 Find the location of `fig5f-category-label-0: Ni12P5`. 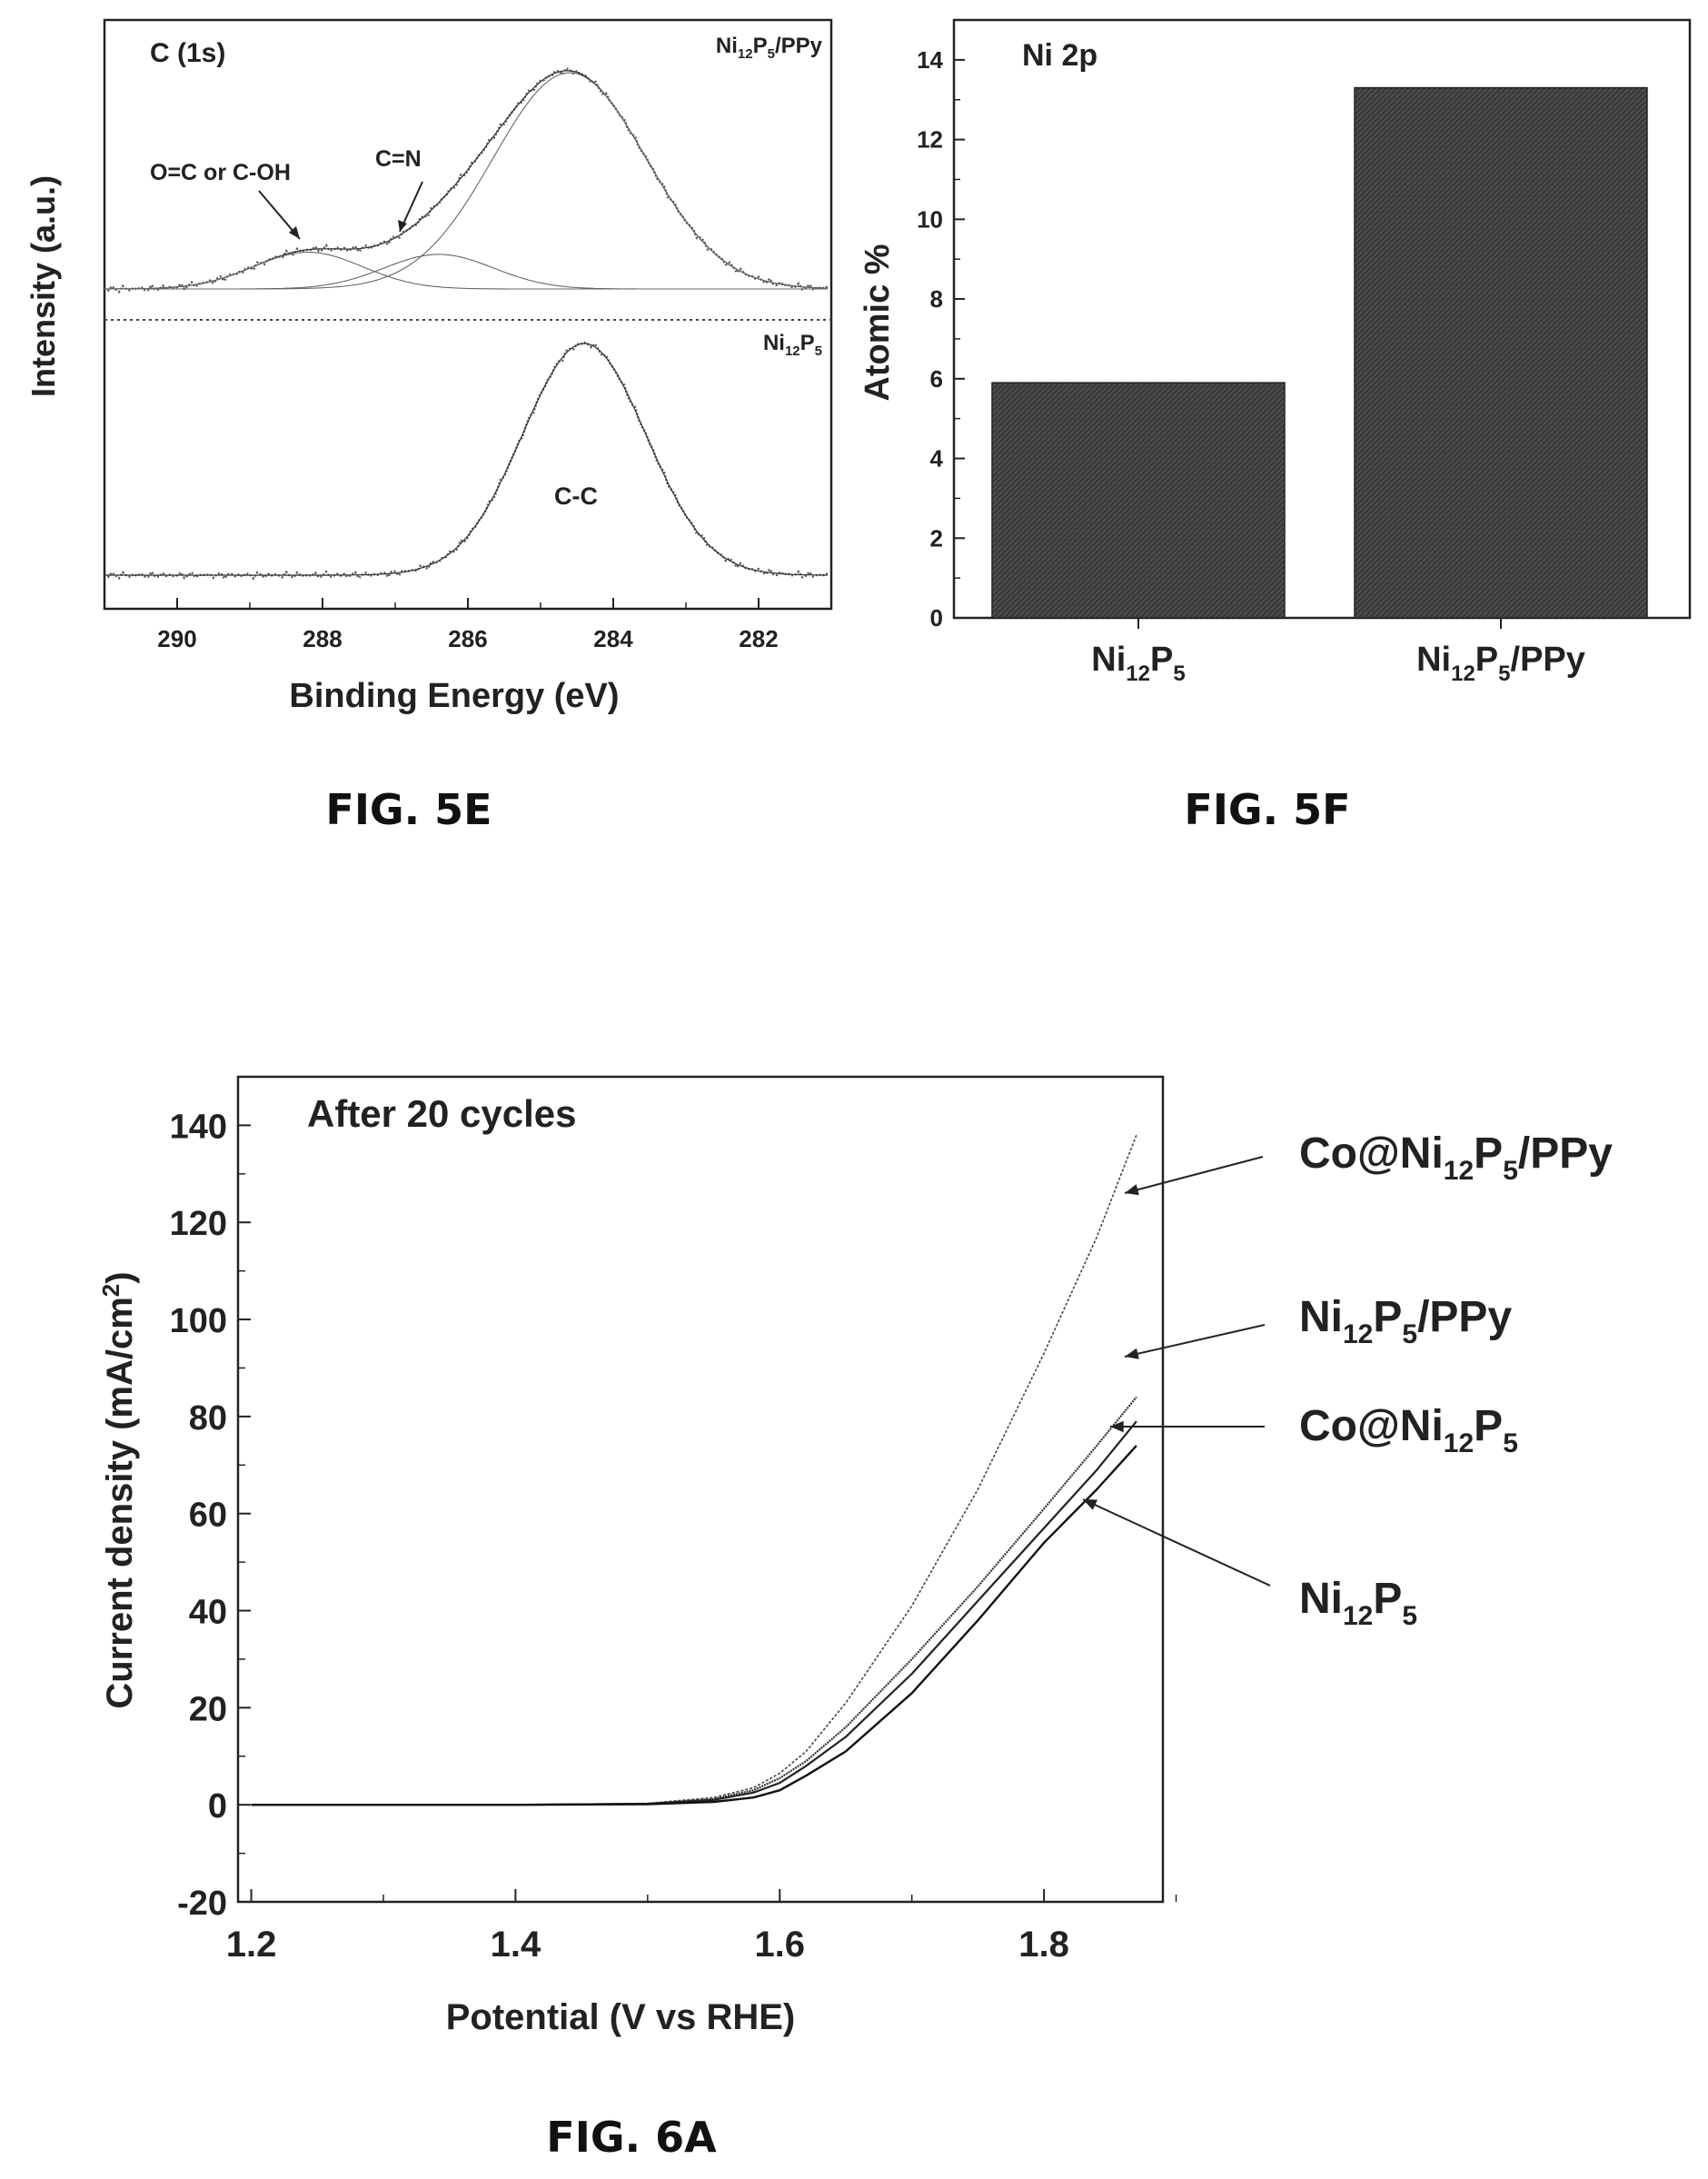

fig5f-category-label-0: Ni12P5 is located at coordinates (1138, 663).